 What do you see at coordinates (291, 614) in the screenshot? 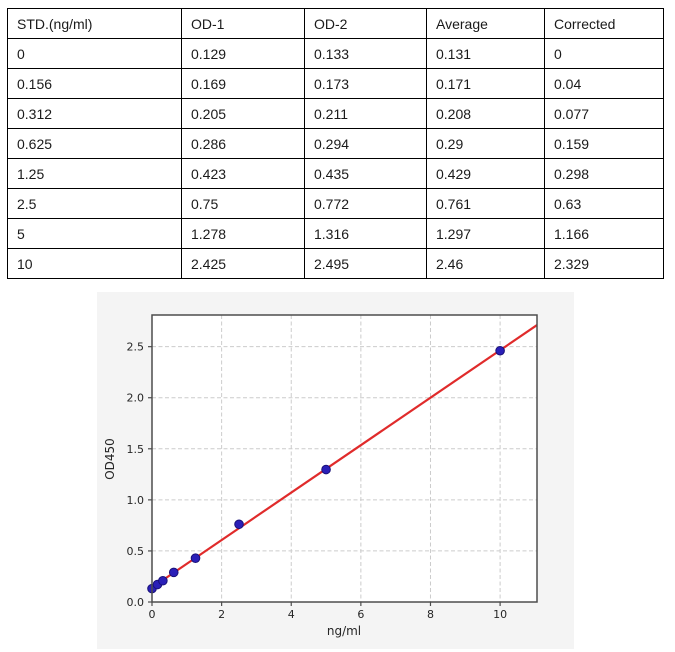
I see `x-tick-label: 4` at bounding box center [291, 614].